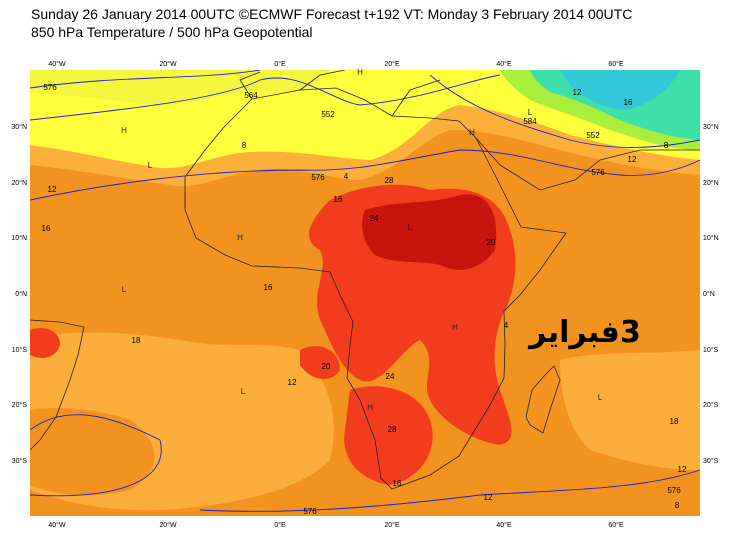 The height and width of the screenshot is (538, 730). I want to click on contour-label: 564, so click(251, 95).